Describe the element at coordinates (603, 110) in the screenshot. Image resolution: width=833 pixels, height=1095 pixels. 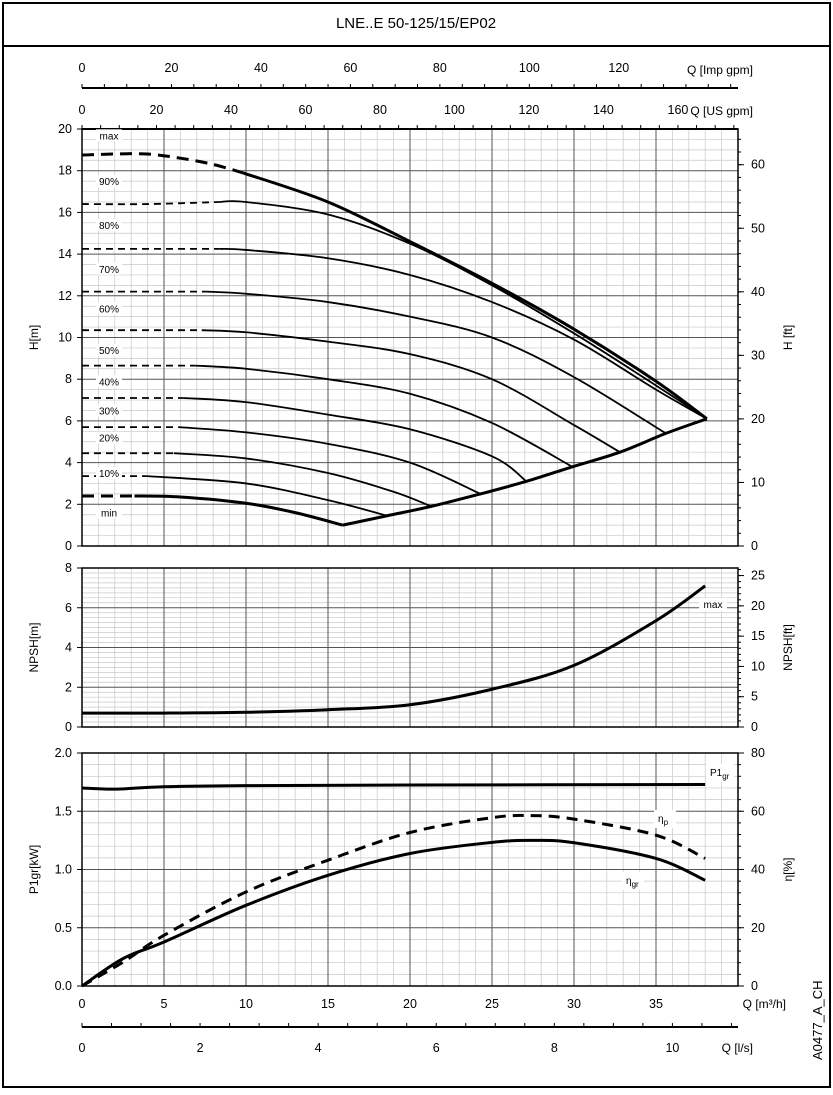
I see `us_gpm-tick-label: 140` at that location.